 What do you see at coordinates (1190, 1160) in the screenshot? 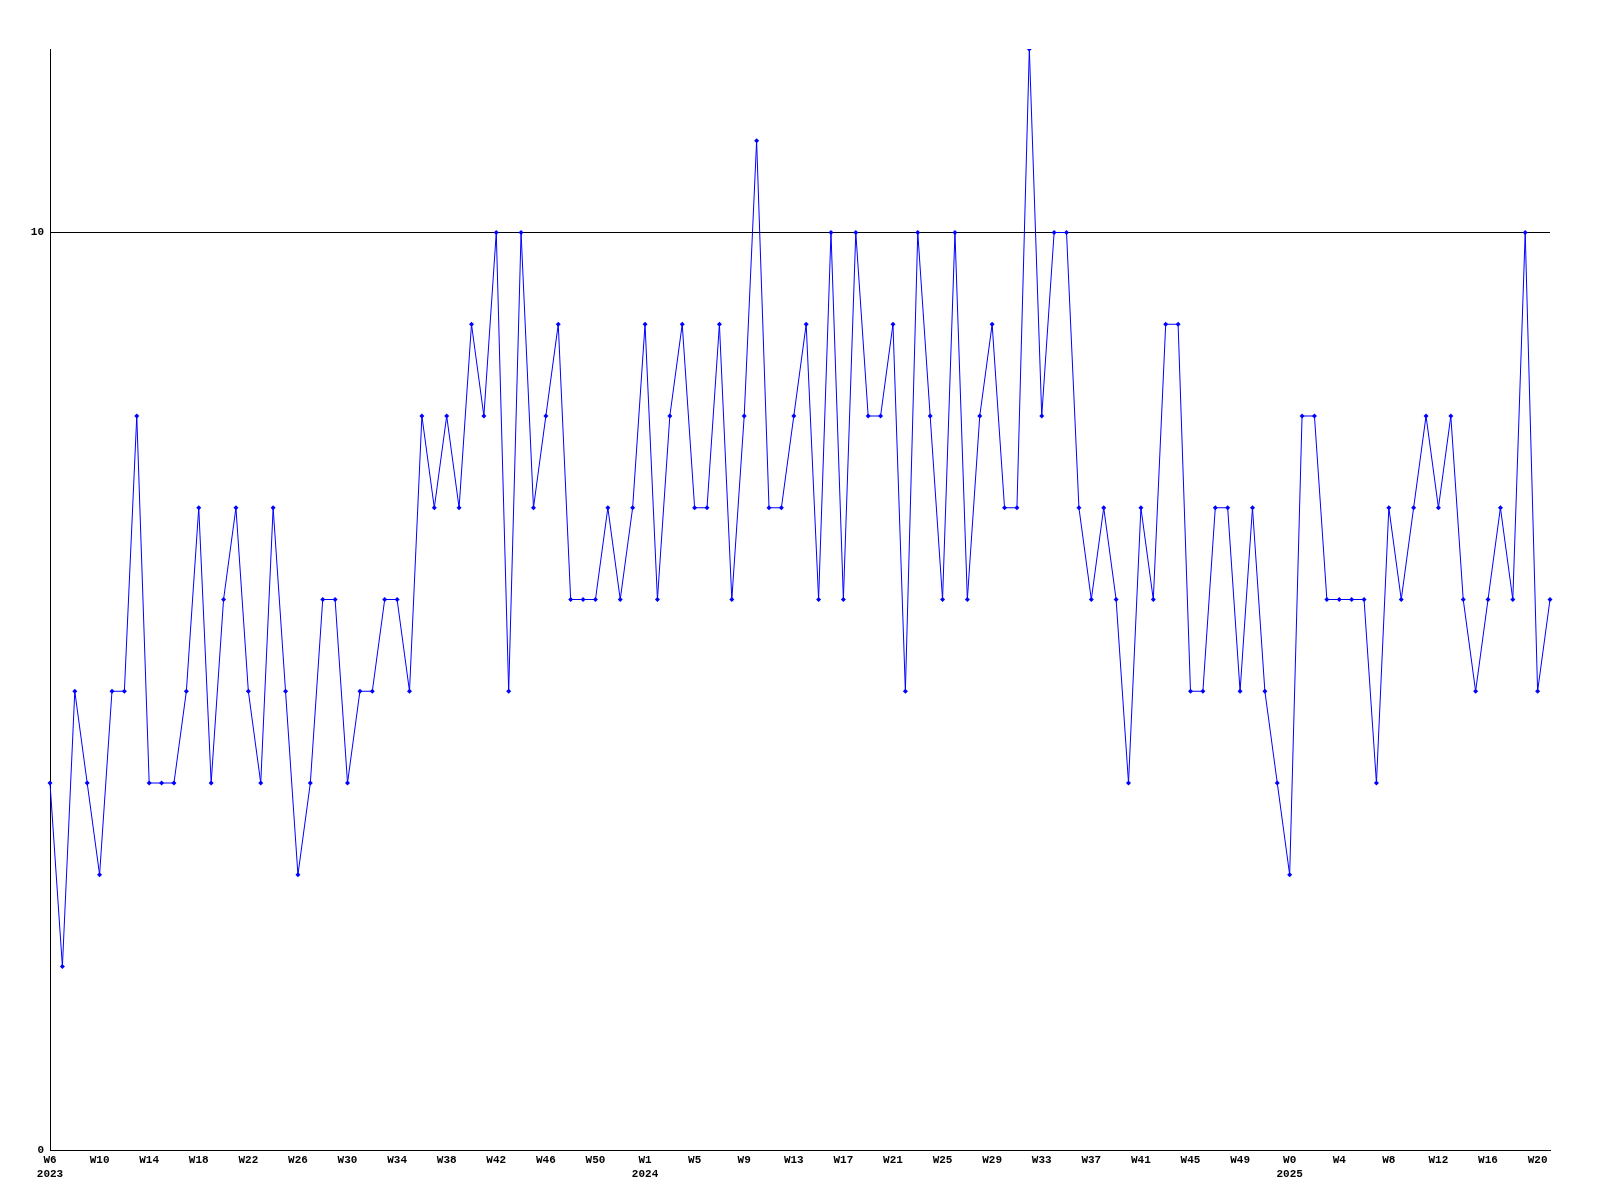
I see `x-tick-label: W45` at bounding box center [1190, 1160].